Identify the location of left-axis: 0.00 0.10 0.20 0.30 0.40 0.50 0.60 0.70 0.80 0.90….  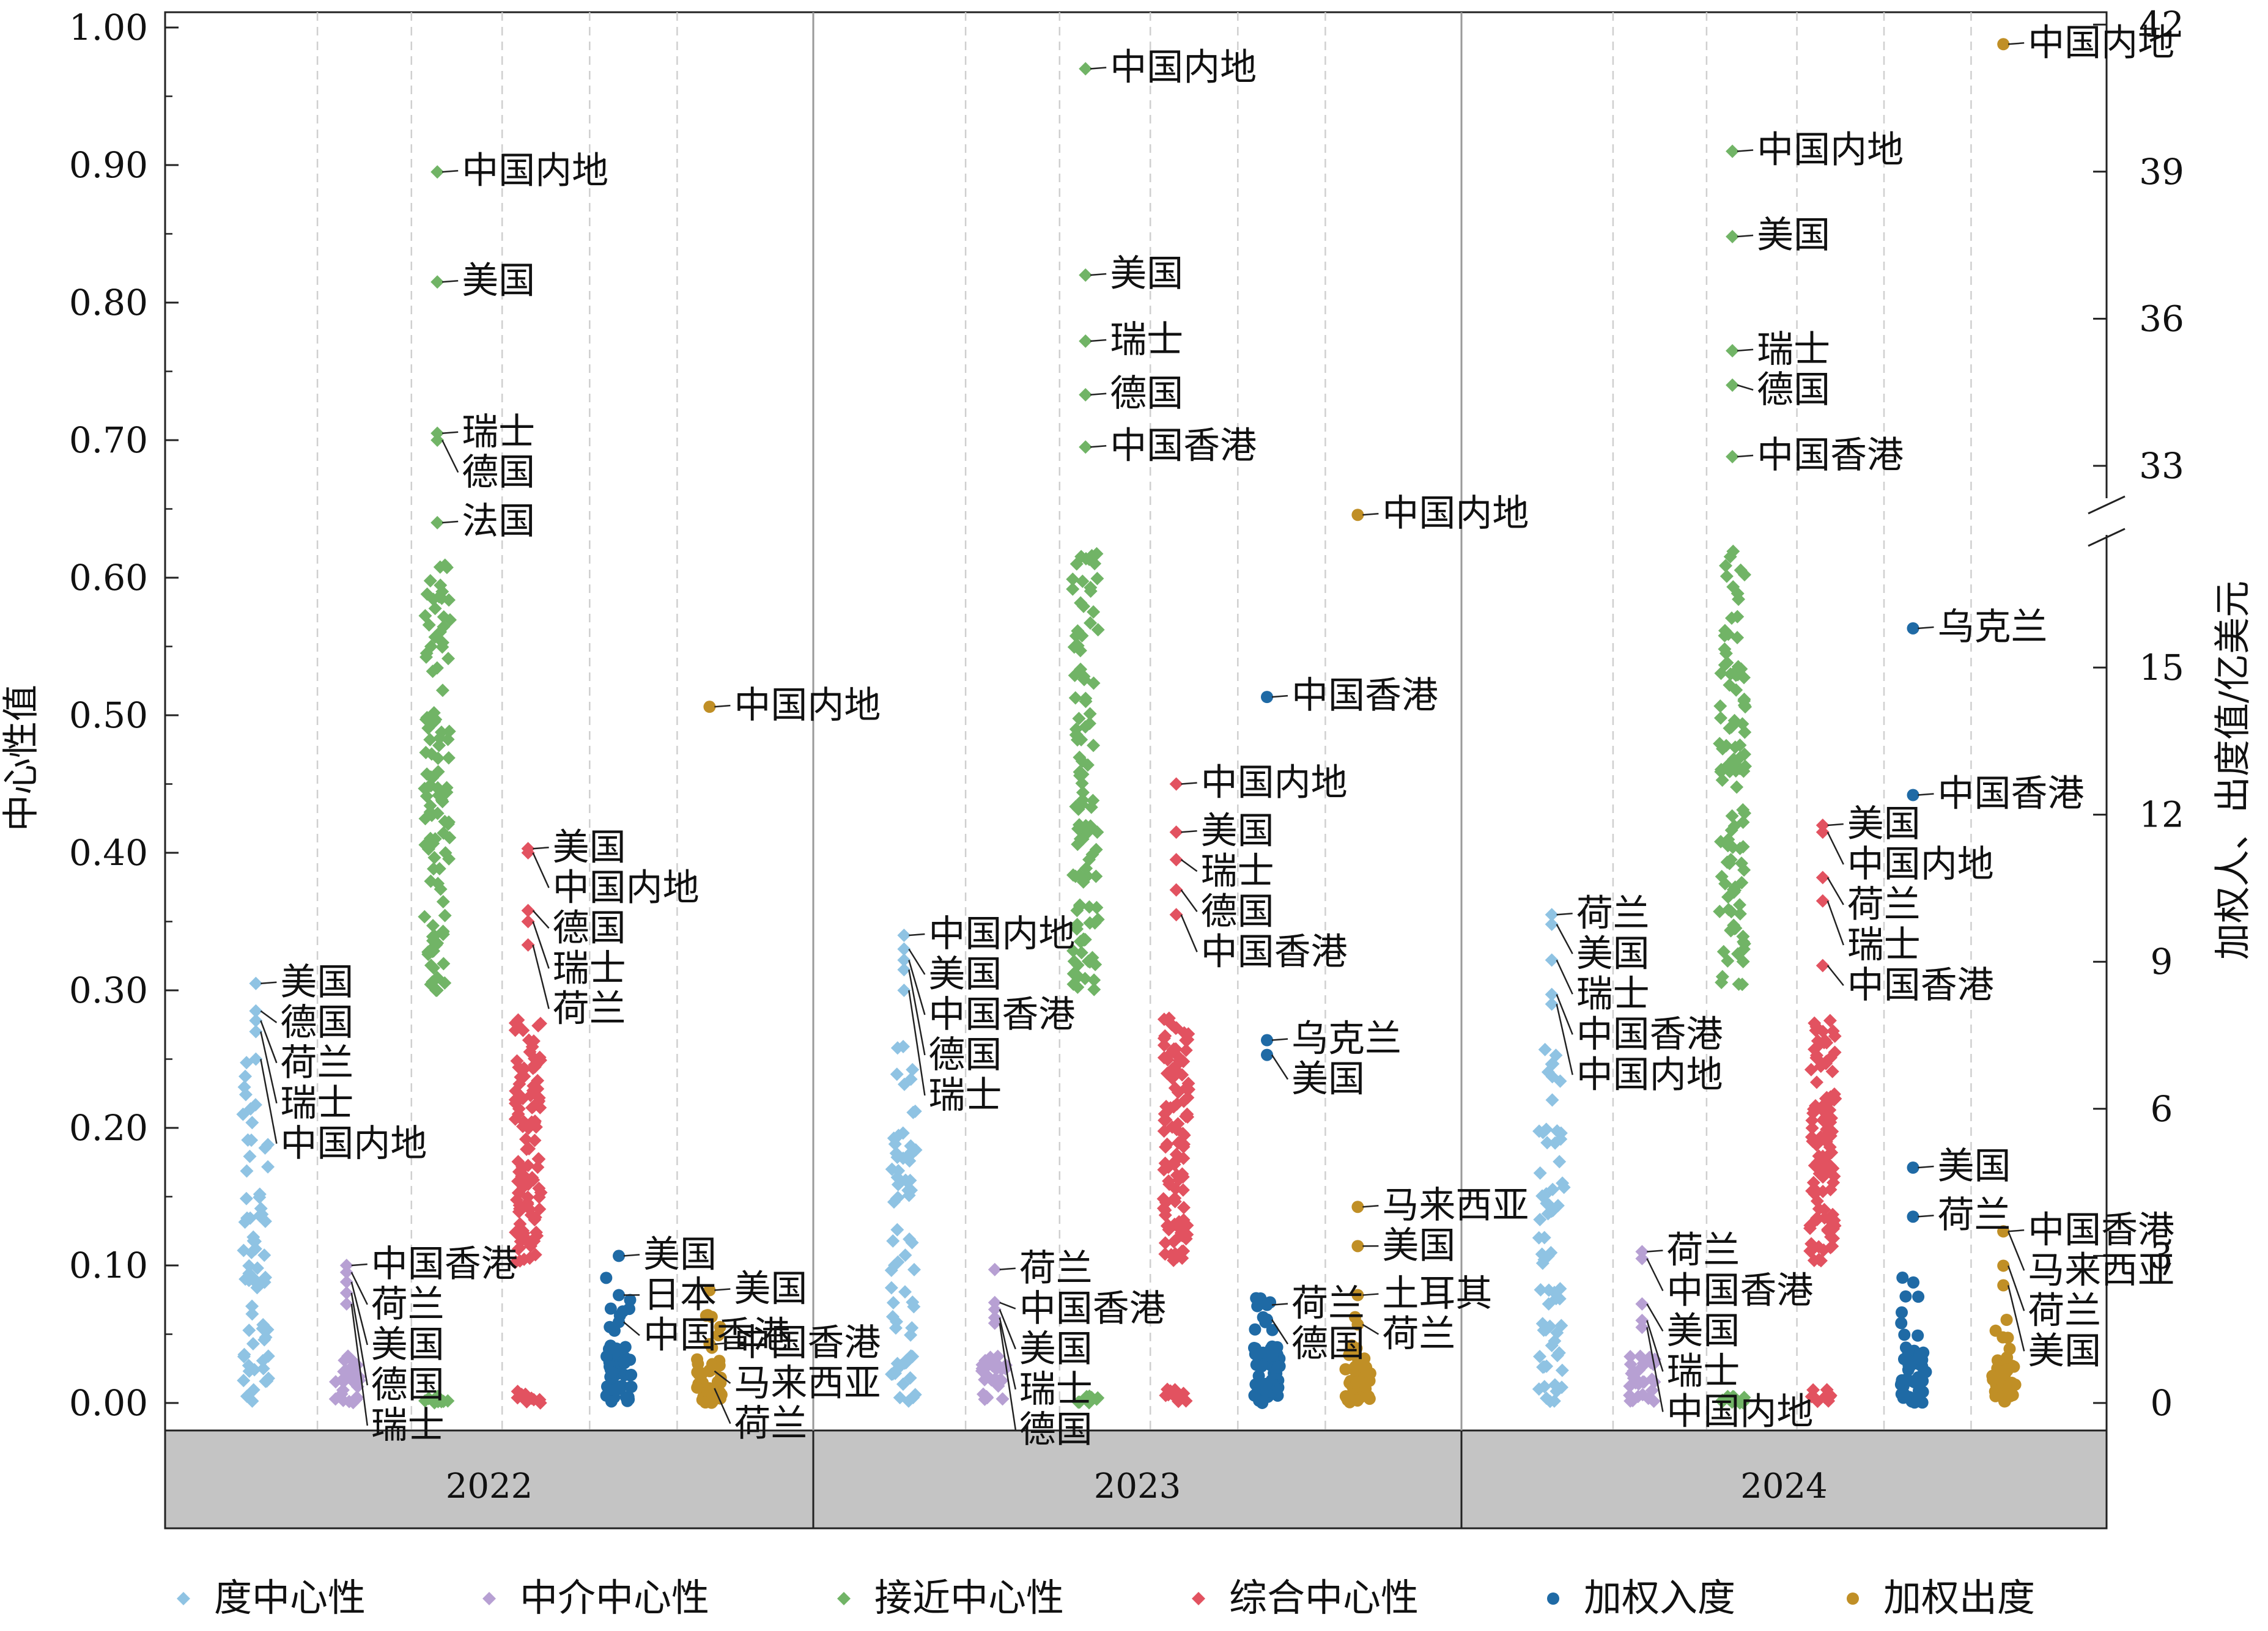
(124, 715).